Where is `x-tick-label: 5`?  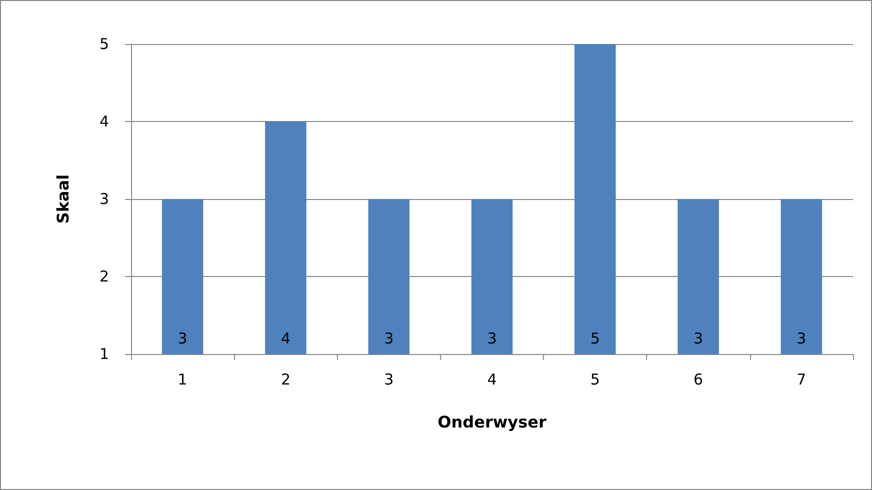 x-tick-label: 5 is located at coordinates (595, 379).